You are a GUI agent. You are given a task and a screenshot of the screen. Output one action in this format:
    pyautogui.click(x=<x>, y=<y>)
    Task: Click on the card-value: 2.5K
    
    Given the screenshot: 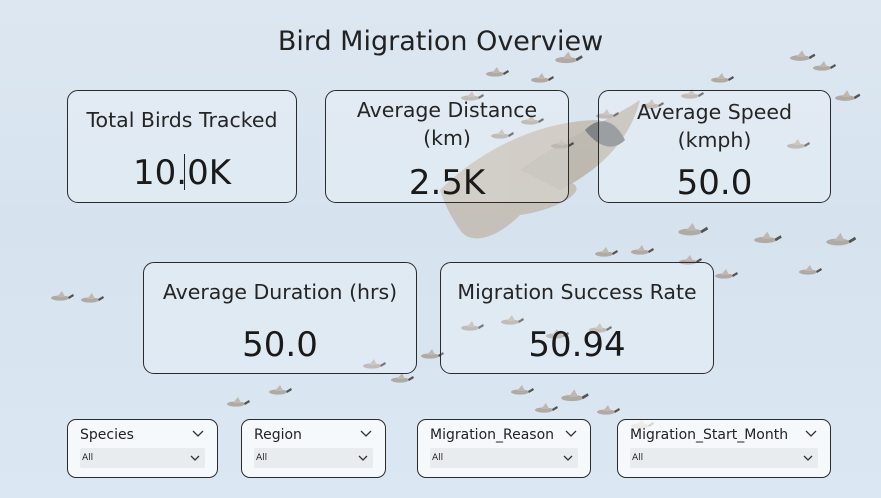 What is the action you would take?
    pyautogui.click(x=447, y=183)
    